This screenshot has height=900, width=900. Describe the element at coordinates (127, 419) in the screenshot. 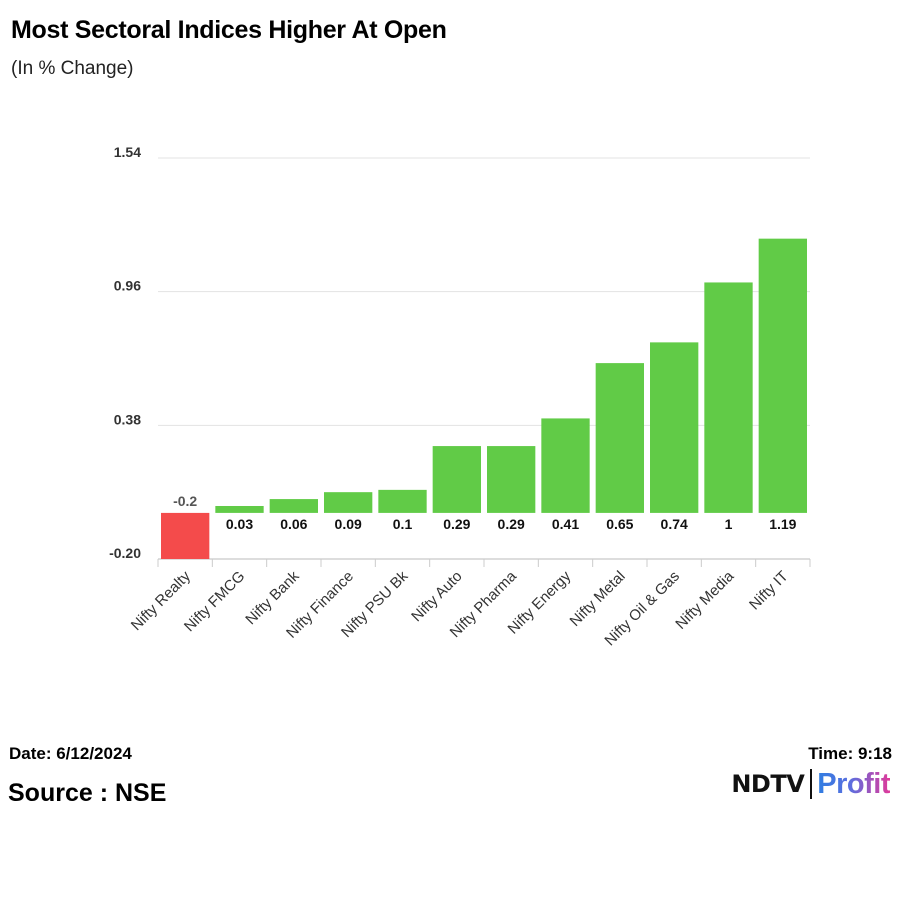

I see `y-tick-label: 0.38` at that location.